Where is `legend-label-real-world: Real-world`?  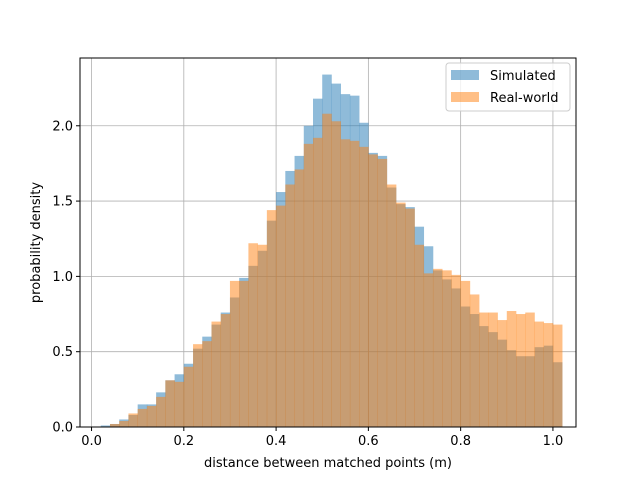 legend-label-real-world: Real-world is located at coordinates (524, 98).